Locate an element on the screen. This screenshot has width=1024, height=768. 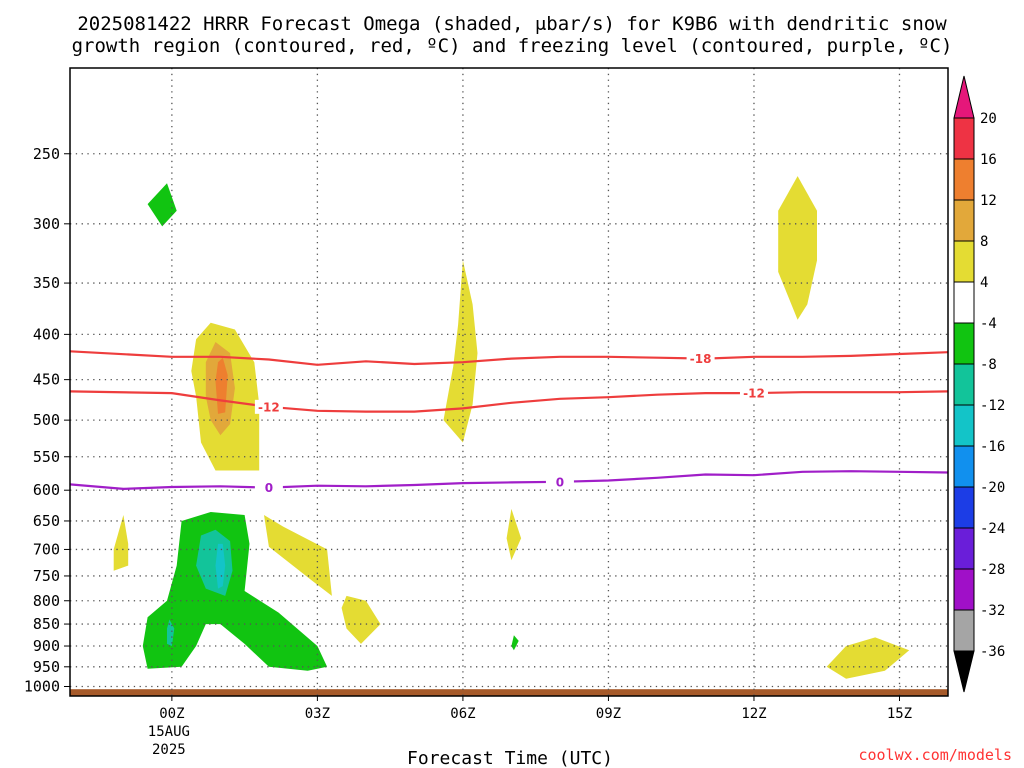
y-tick-label-250: 250 is located at coordinates (46, 154).